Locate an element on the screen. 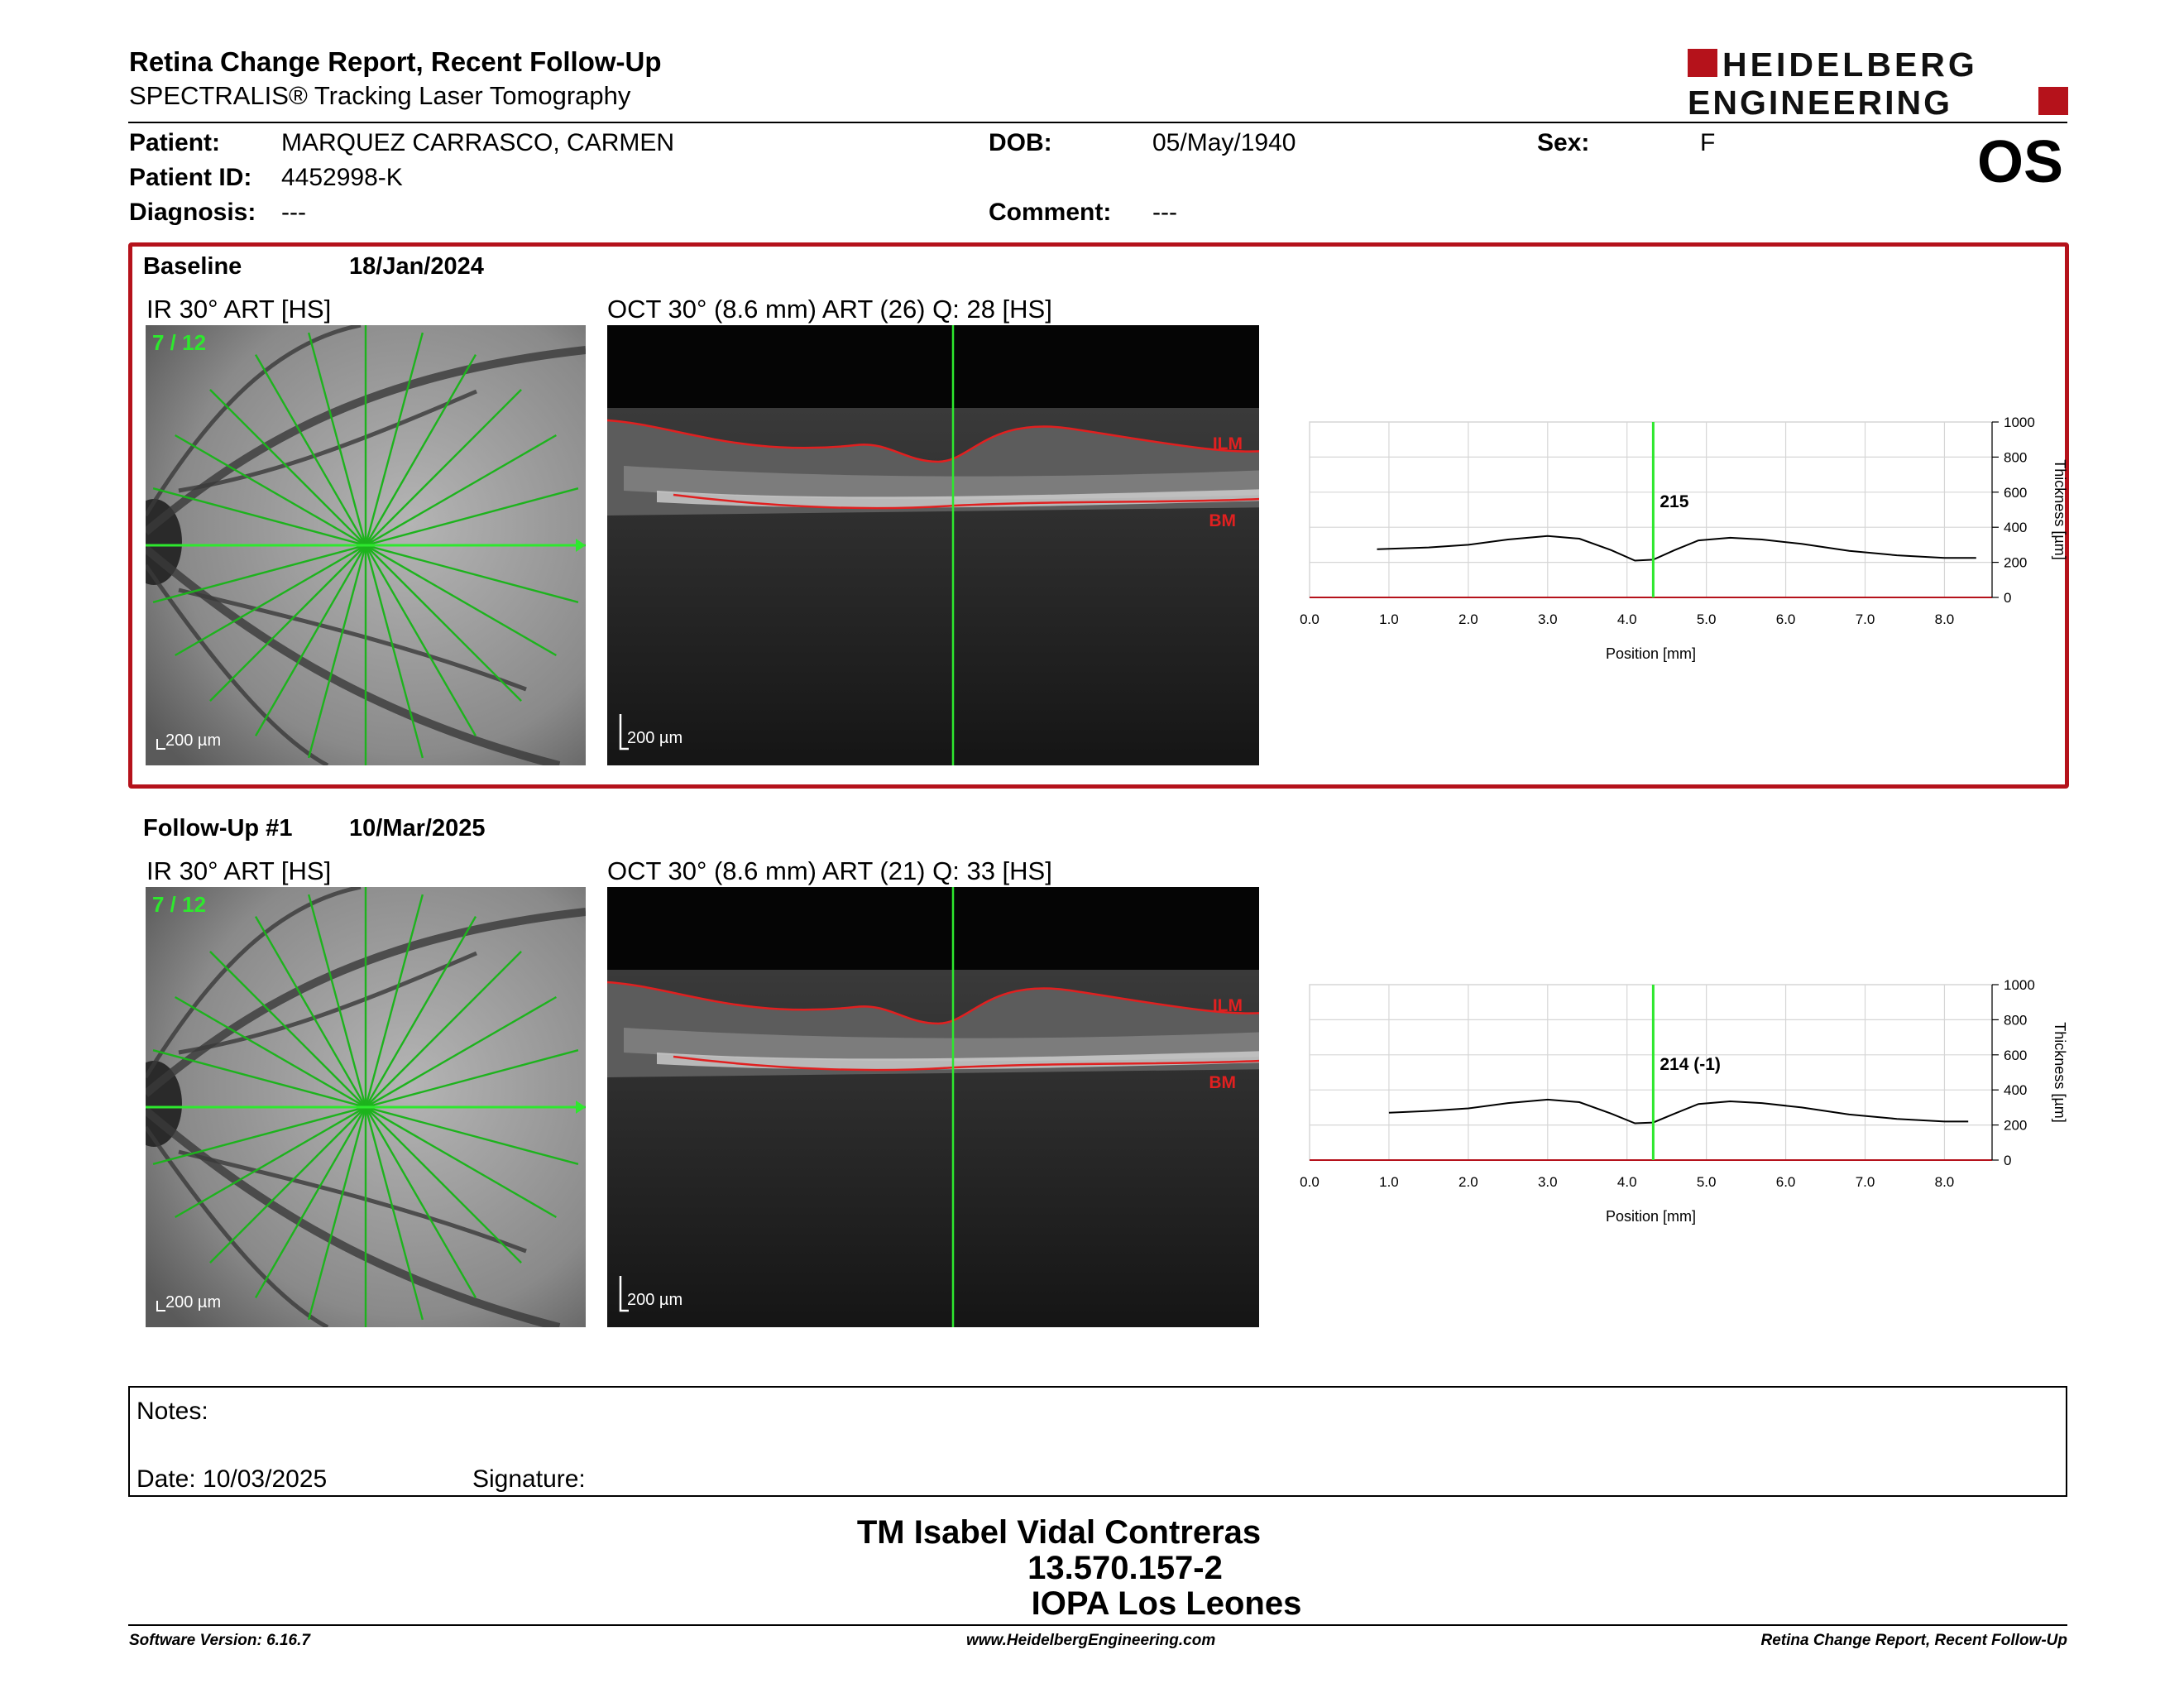 This screenshot has width=2184, height=1688. notes-date: Date: 10/03/2025 is located at coordinates (232, 1479).